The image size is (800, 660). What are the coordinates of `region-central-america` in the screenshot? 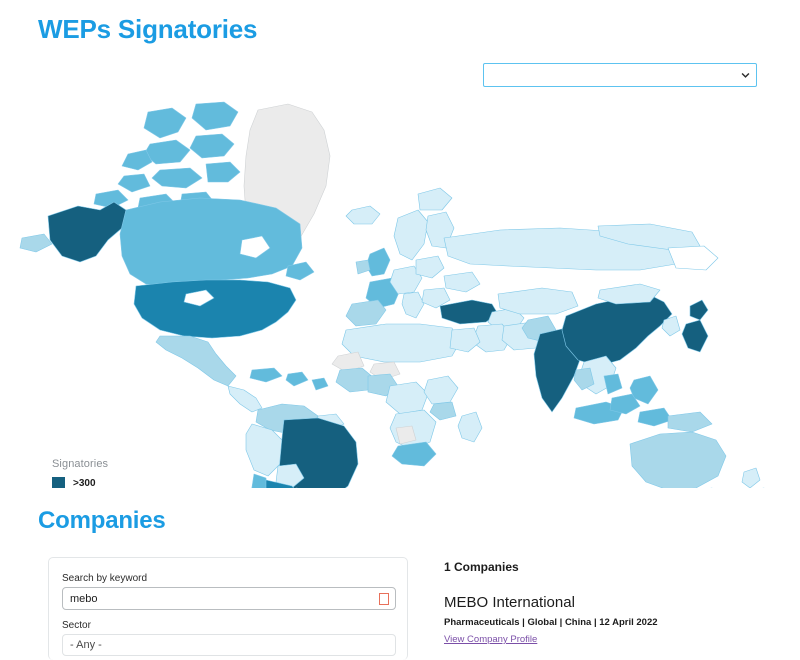 It's located at (245, 399).